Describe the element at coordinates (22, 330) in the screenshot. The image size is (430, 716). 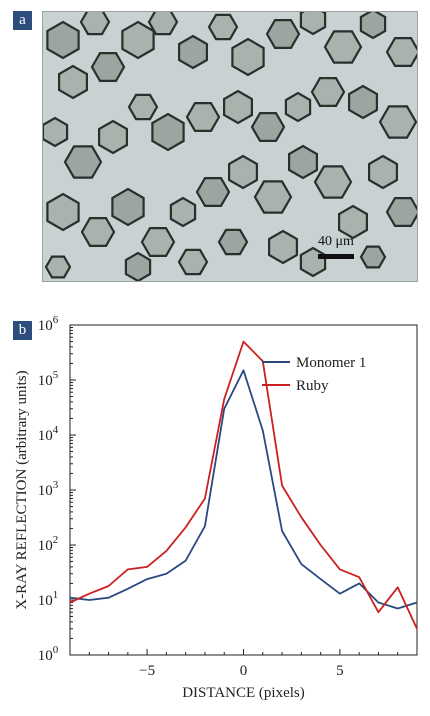
I see `panel-b-label: b` at that location.